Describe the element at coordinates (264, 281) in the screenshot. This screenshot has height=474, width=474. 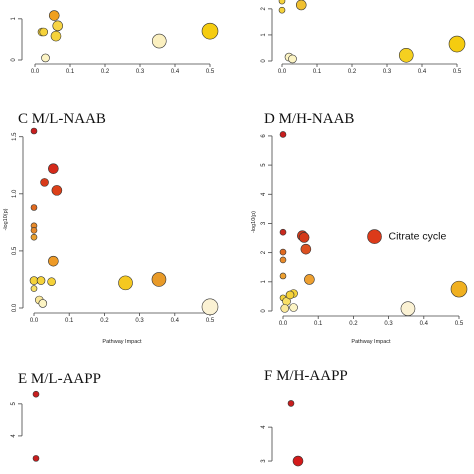
I see `y-tick-label-d: 1` at that location.